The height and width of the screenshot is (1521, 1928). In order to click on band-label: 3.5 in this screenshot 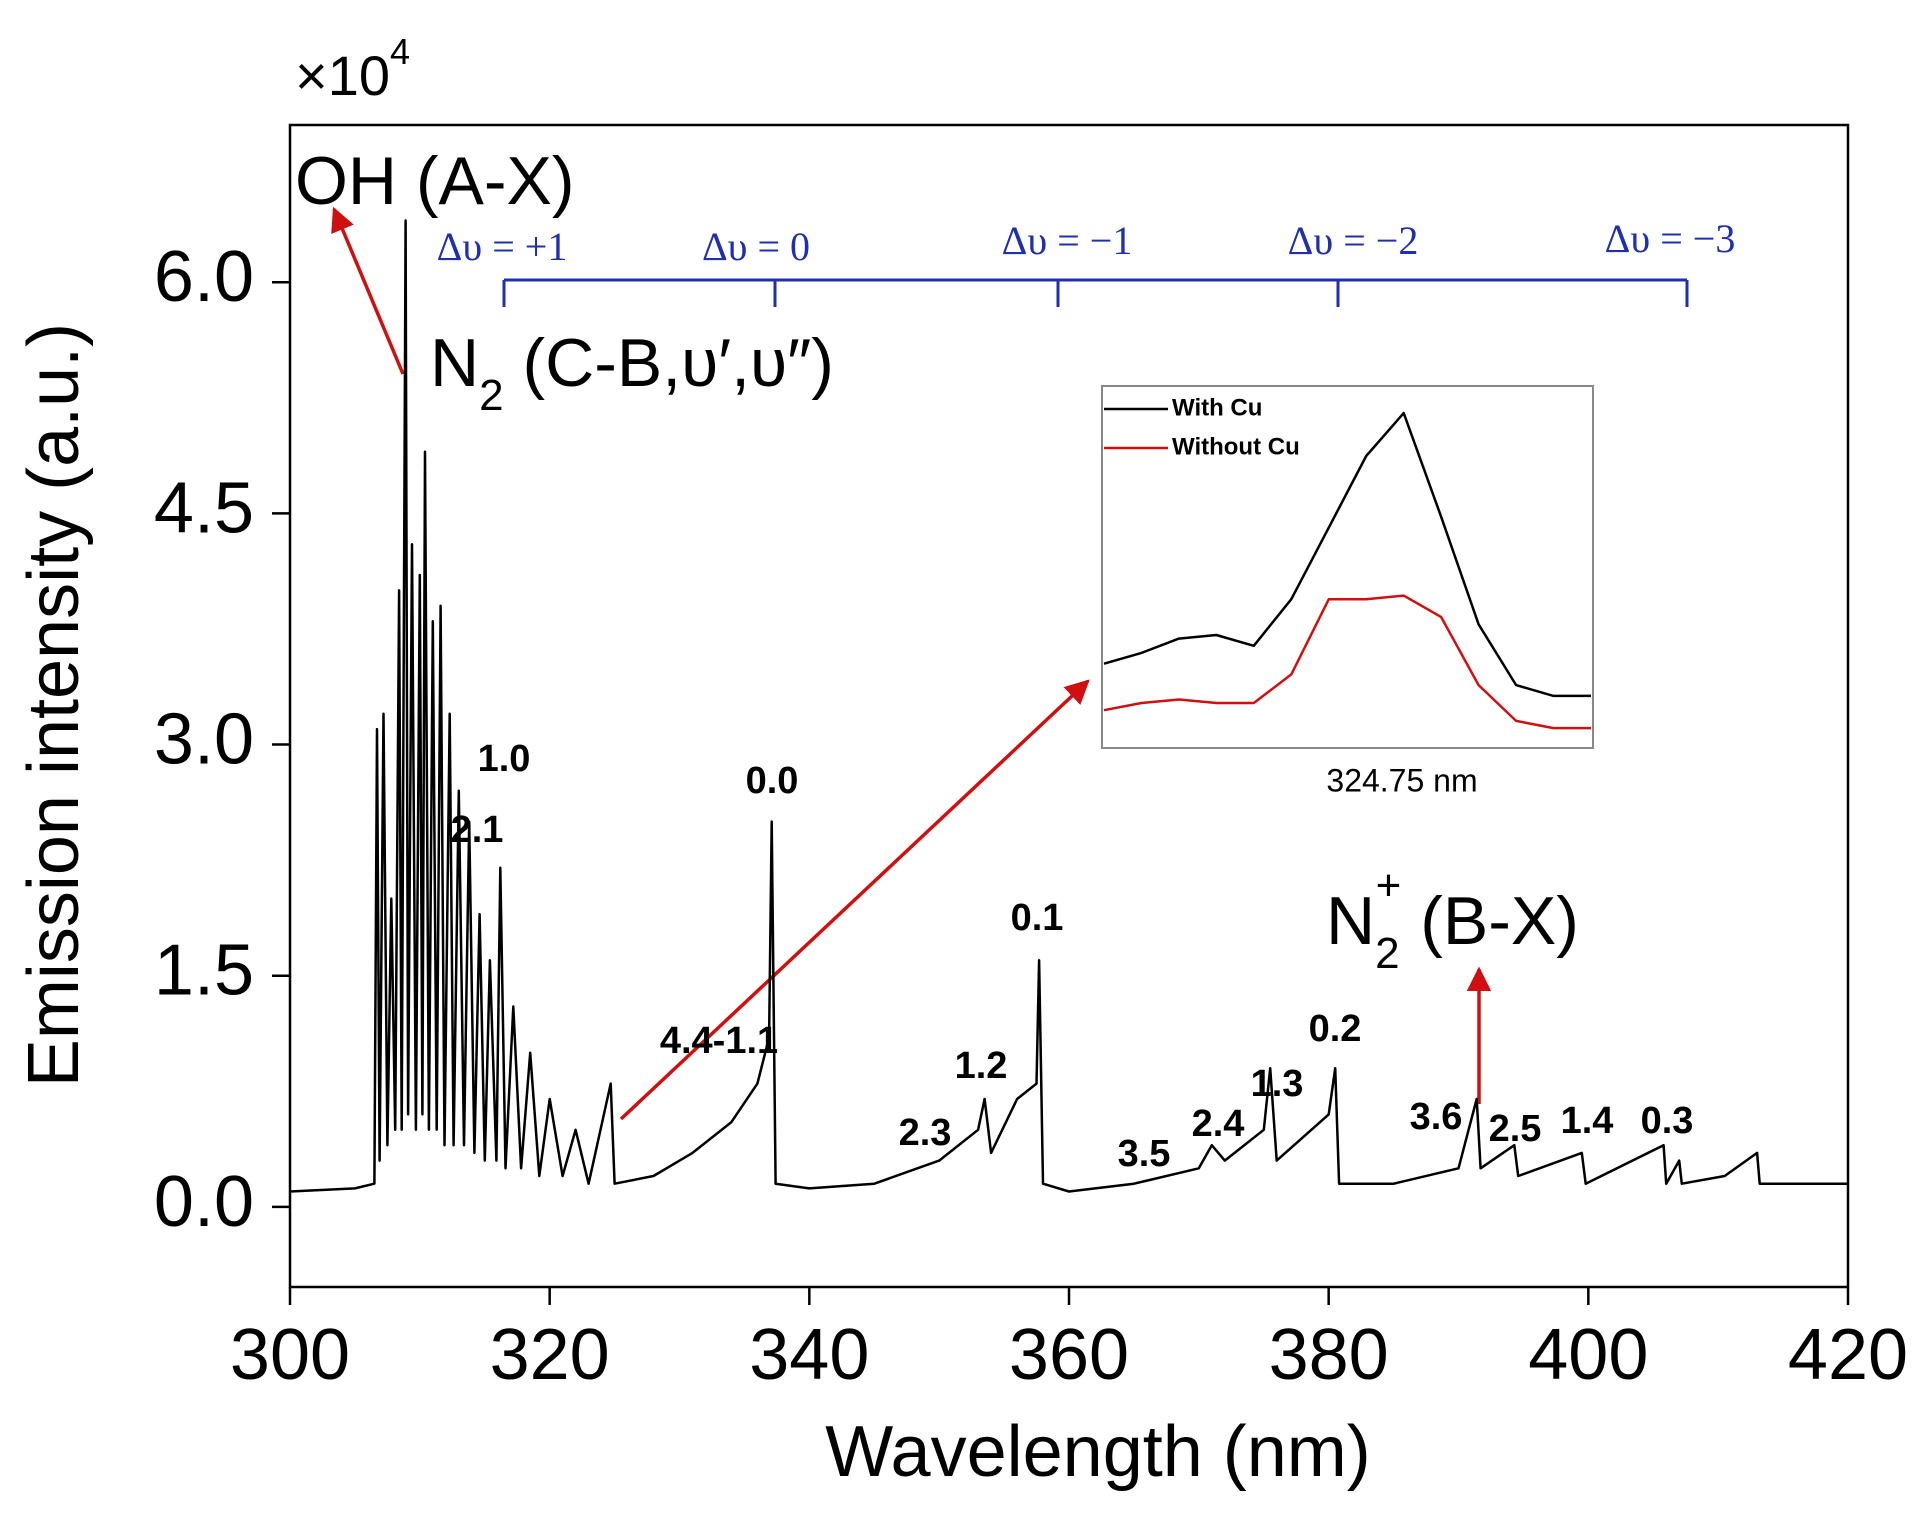, I will do `click(1144, 1154)`.